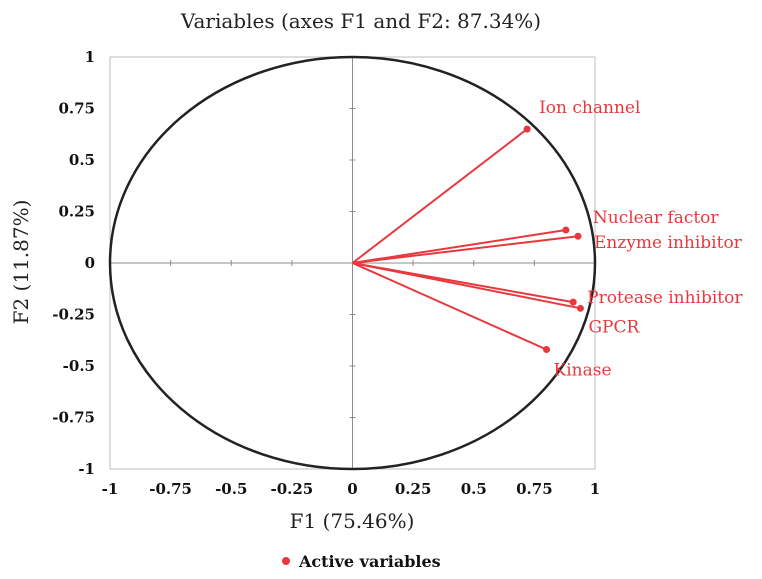 This screenshot has width=762, height=579. Describe the element at coordinates (413, 489) in the screenshot. I see `x-tick-label: 0.25` at that location.